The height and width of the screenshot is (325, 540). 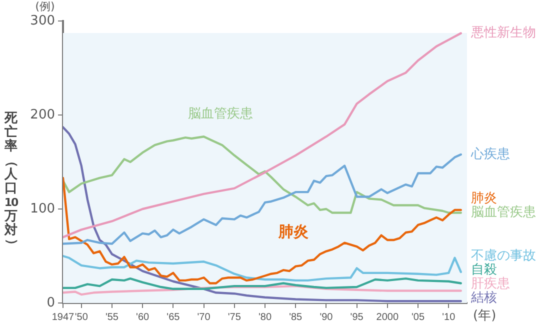 I want to click on text: (例), so click(x=45, y=6).